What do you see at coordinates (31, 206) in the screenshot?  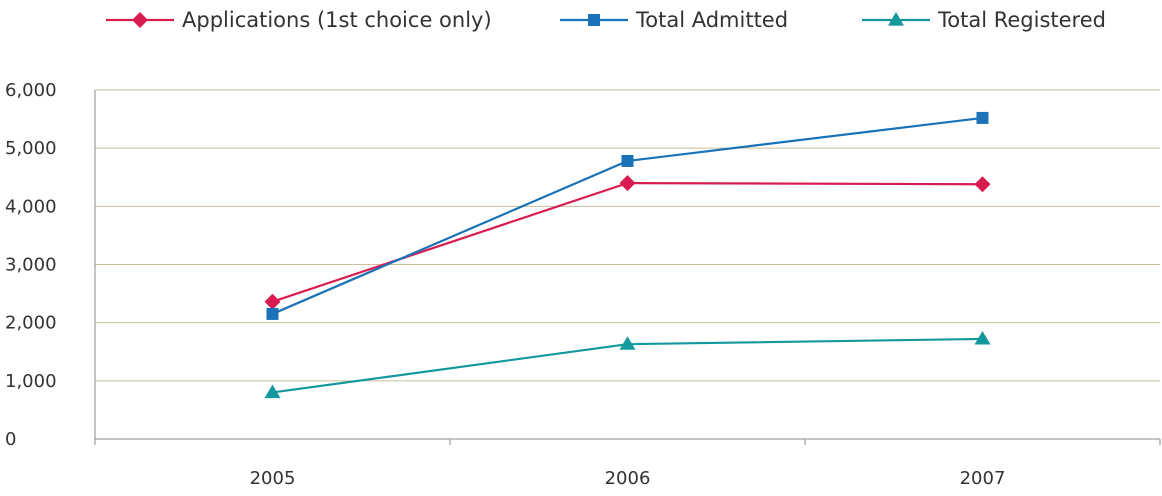 I see `y-tick-label: 4,000` at bounding box center [31, 206].